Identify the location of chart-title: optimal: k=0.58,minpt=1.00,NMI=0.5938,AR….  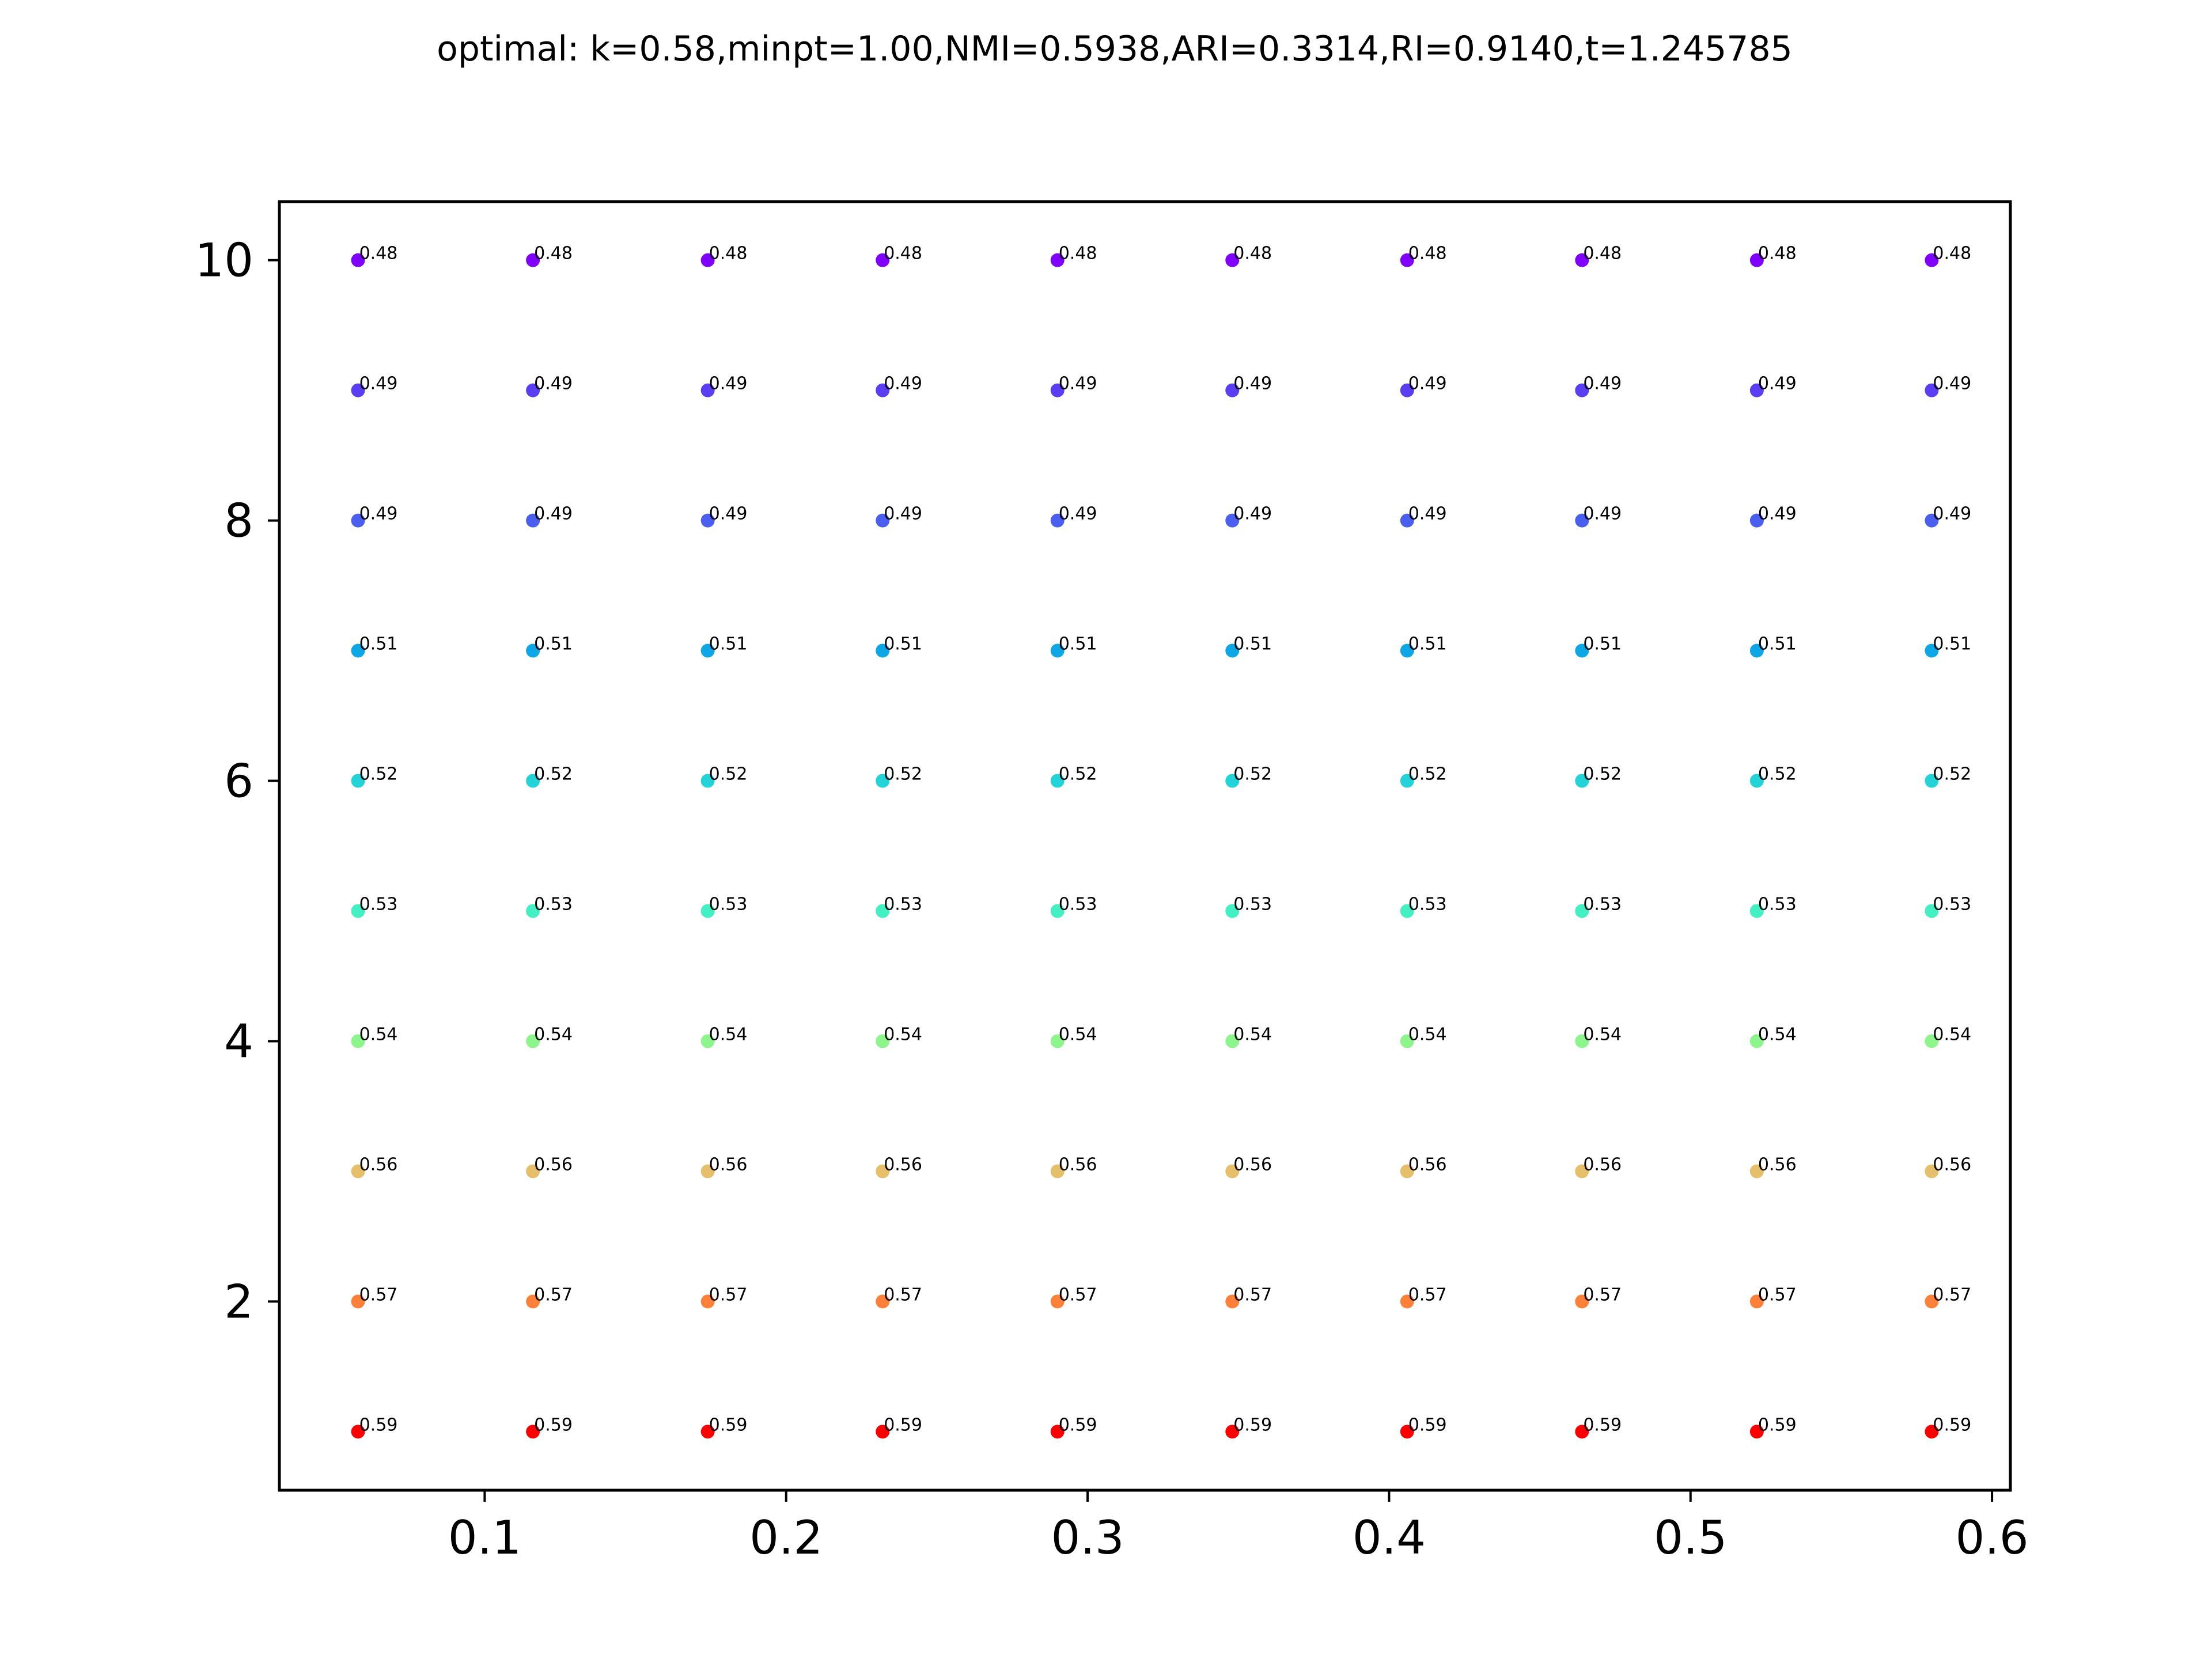
(1115, 49).